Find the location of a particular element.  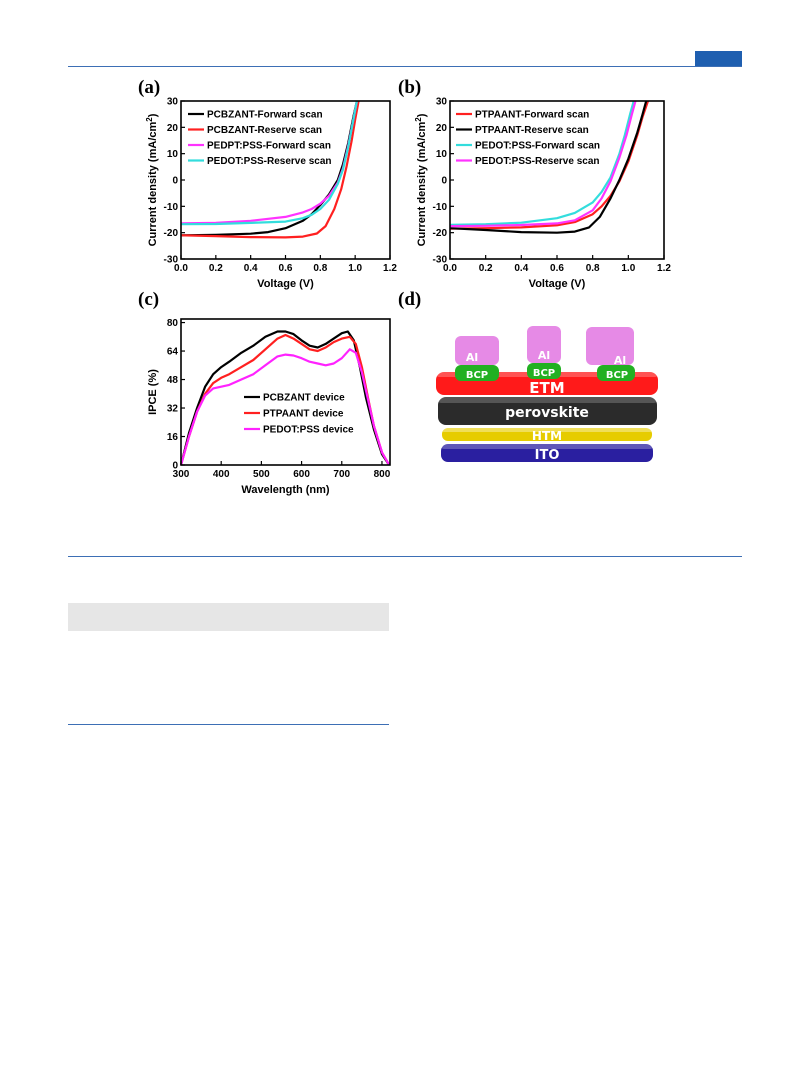

ito-highlight is located at coordinates (547, 446).